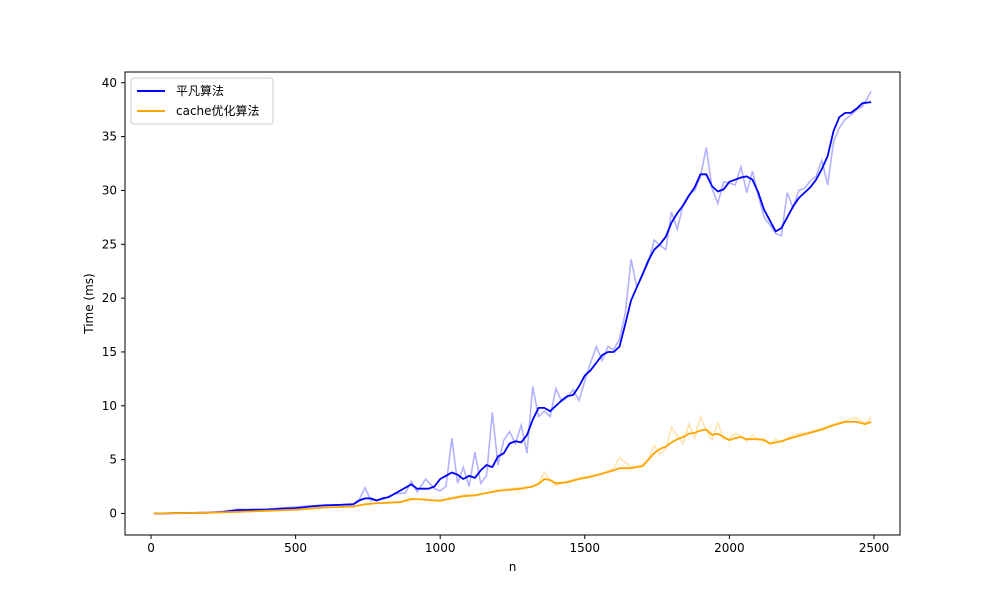 The height and width of the screenshot is (600, 1000). I want to click on x-axis-label: n, so click(513, 567).